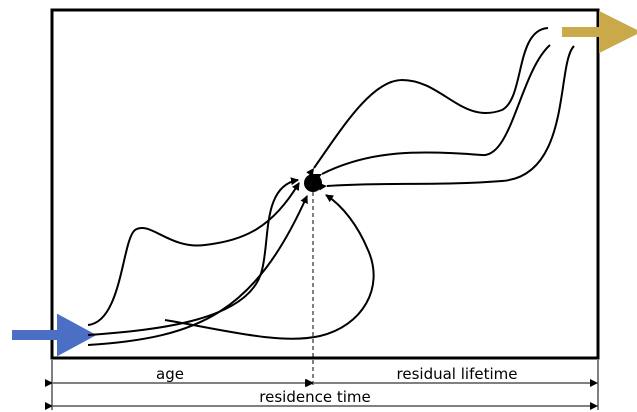 The image size is (637, 412). What do you see at coordinates (322, 385) in the screenshot?
I see `dimension-lines` at bounding box center [322, 385].